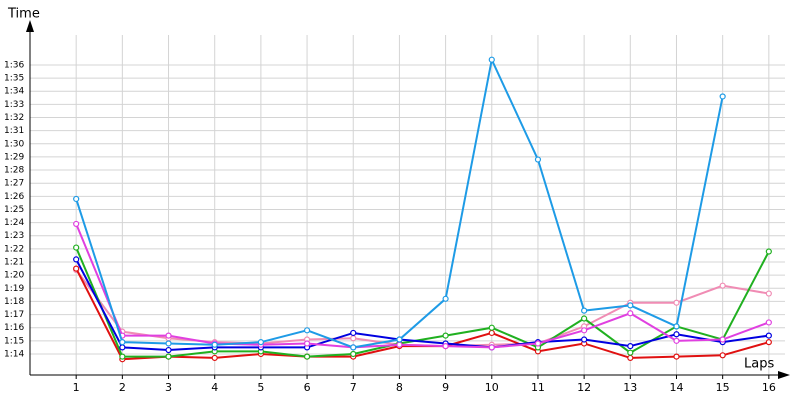 This screenshot has height=400, width=800. I want to click on y-tick-label: 1:24, so click(14, 223).